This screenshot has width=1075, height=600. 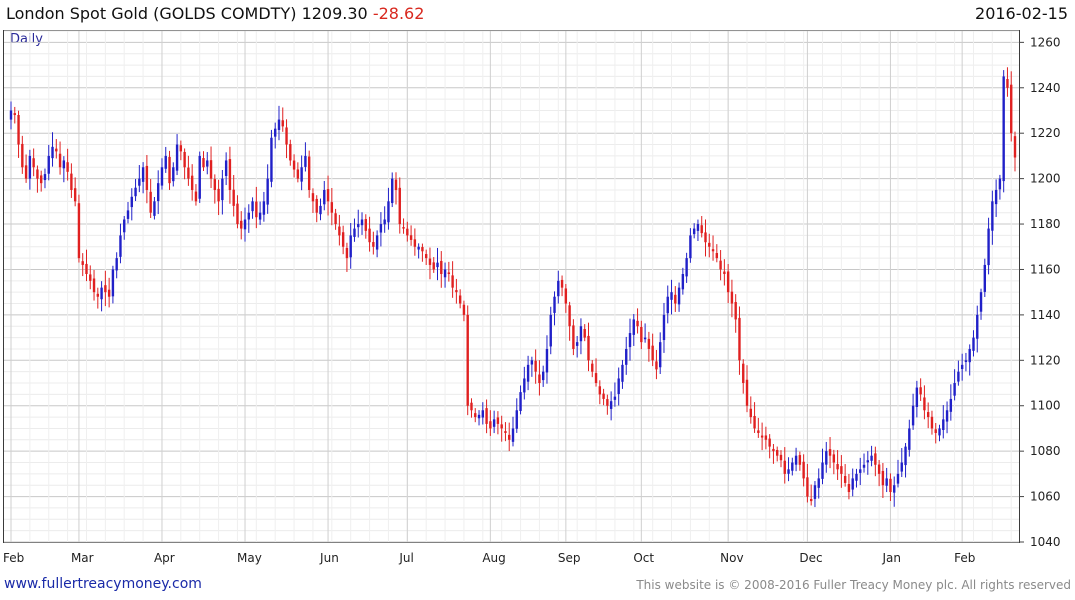 I want to click on x-tick-label: Jan, so click(x=891, y=558).